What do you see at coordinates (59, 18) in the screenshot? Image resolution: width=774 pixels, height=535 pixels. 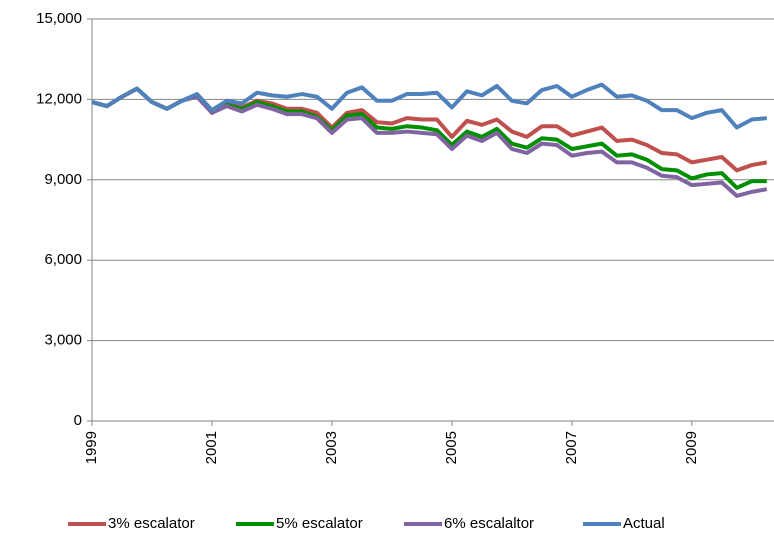 I see `y-tick-label: 15,000` at bounding box center [59, 18].